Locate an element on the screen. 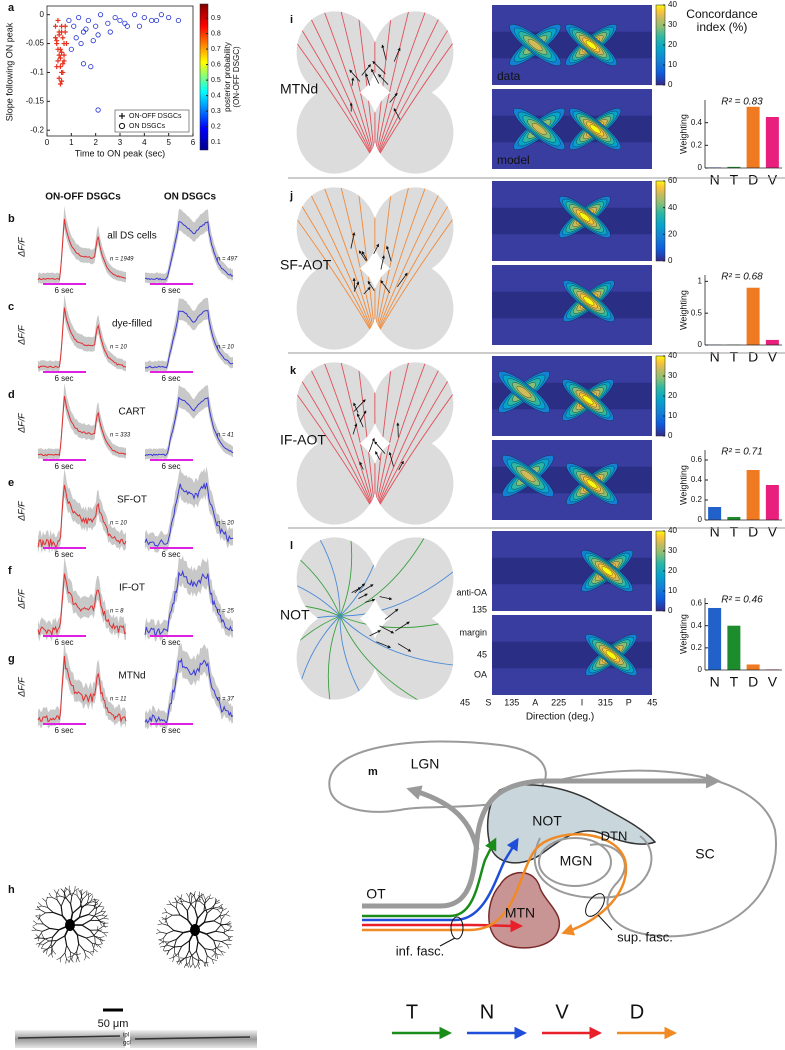  x-tick-label: 6 is located at coordinates (193, 142).